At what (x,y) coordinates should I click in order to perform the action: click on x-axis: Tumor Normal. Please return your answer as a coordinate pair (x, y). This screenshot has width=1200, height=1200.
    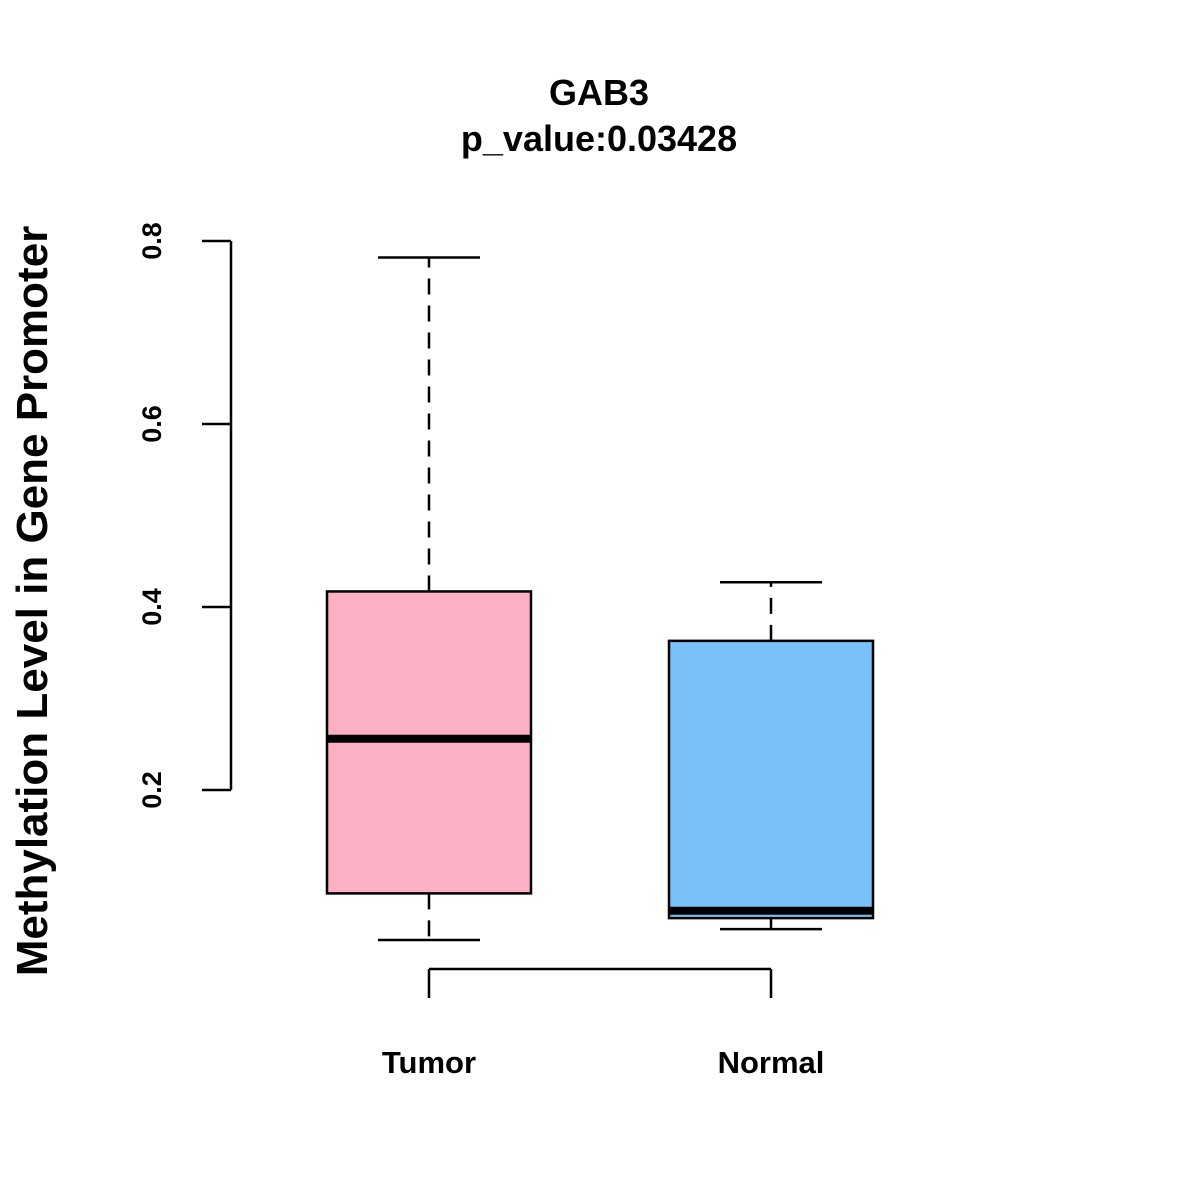
    Looking at the image, I should click on (603, 1023).